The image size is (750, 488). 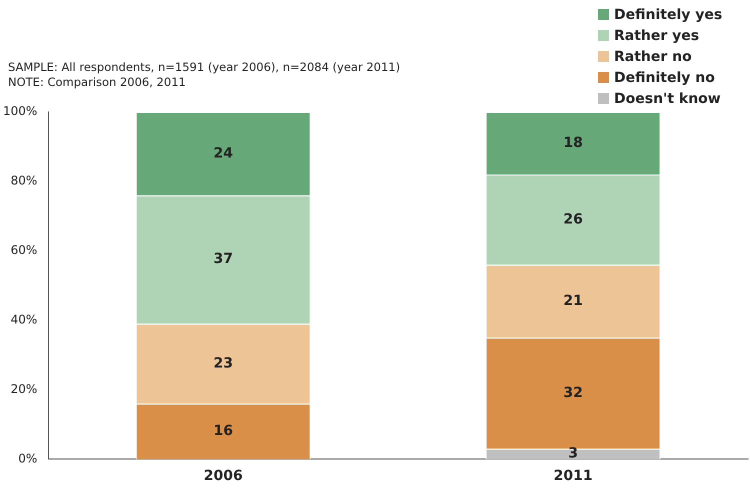 What do you see at coordinates (223, 476) in the screenshot?
I see `x-tick-label: 2006` at bounding box center [223, 476].